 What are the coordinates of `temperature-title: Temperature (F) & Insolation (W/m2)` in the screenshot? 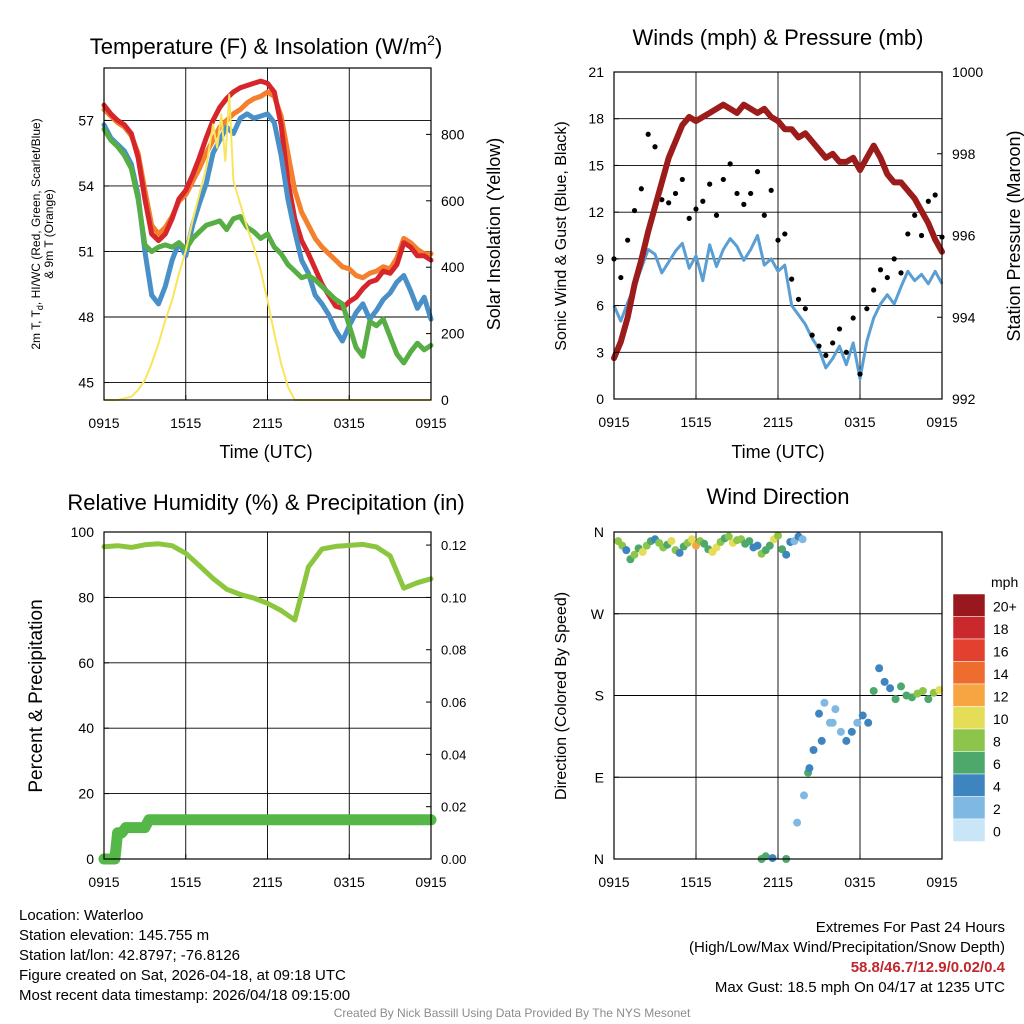 It's located at (266, 45).